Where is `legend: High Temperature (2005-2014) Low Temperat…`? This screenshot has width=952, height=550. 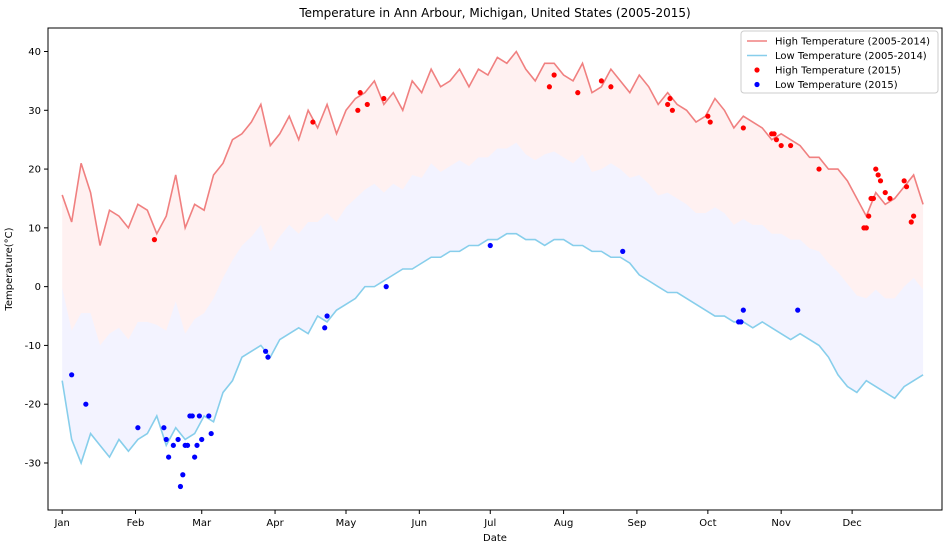 legend: High Temperature (2005-2014) Low Temperat… is located at coordinates (839, 62).